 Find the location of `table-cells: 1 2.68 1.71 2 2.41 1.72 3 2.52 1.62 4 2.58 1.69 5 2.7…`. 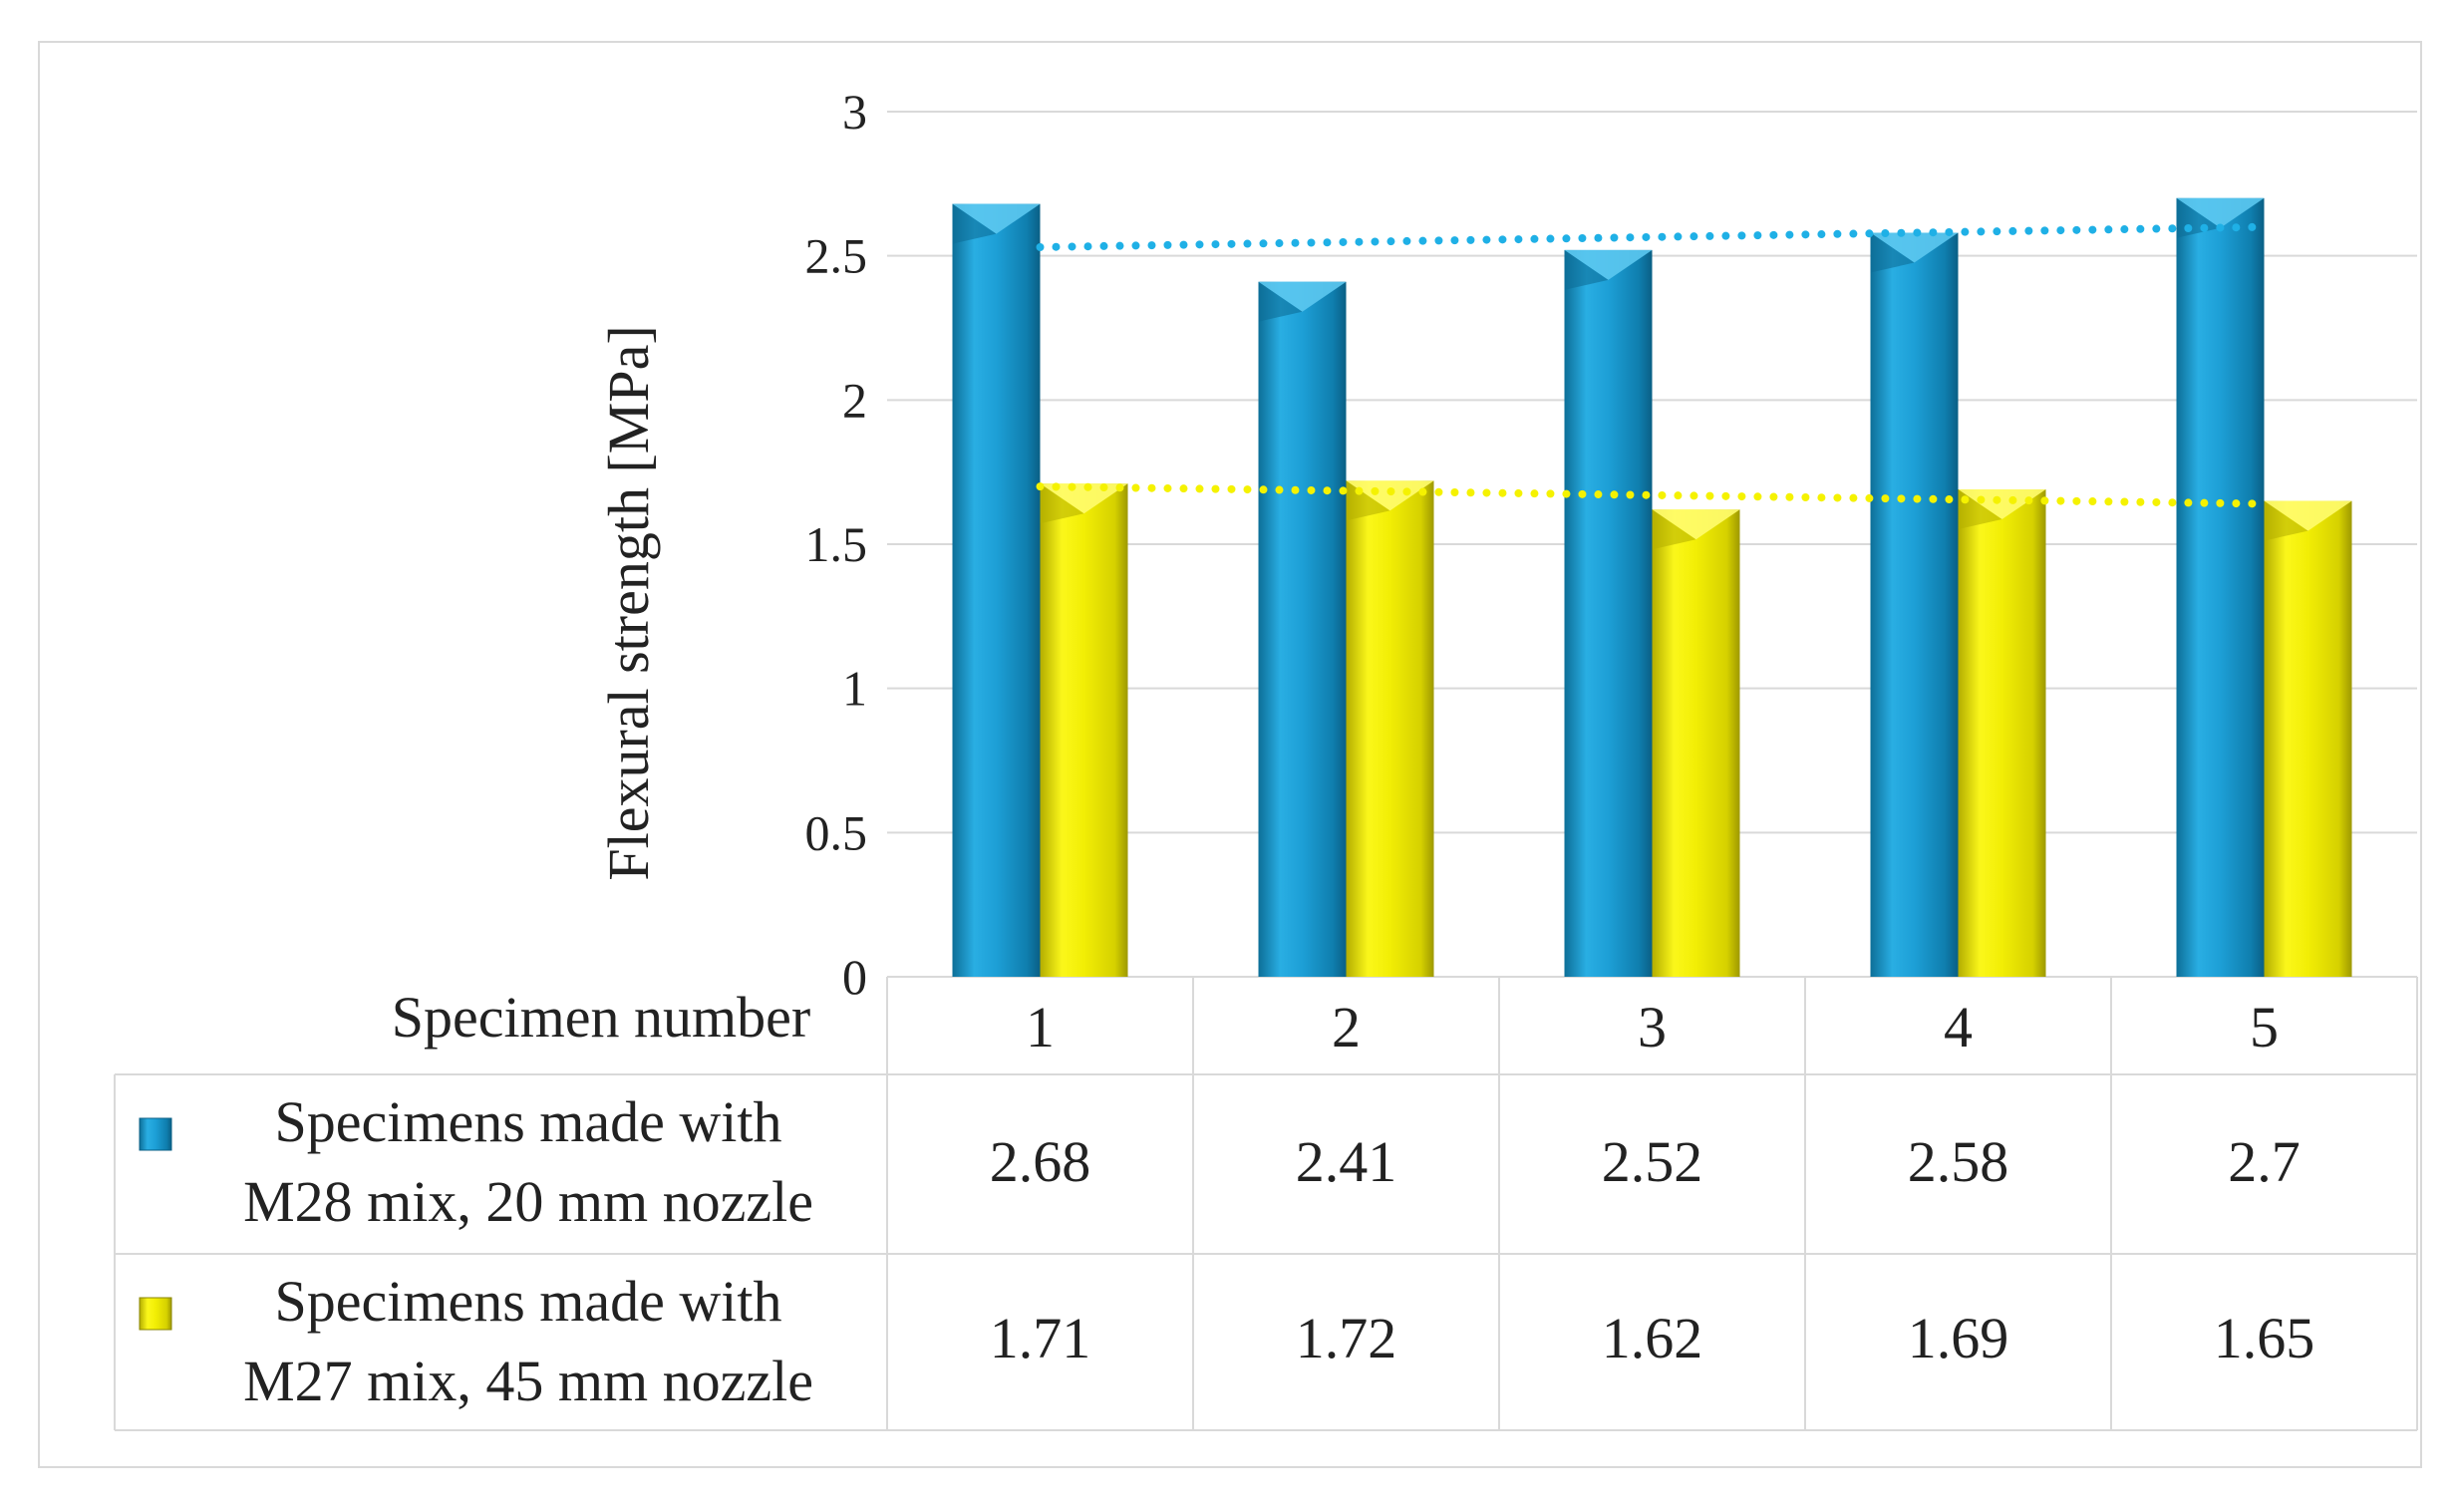

table-cells: 1 2.68 1.71 2 2.41 1.72 3 2.52 1.62 4 2.58 1.69 5 2.7… is located at coordinates (1652, 1183).